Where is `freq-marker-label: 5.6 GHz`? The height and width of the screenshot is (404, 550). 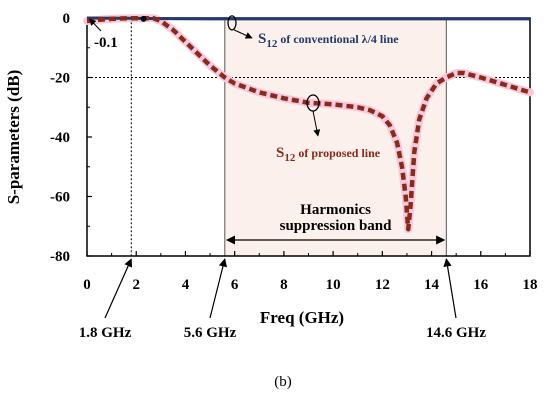
freq-marker-label: 5.6 GHz is located at coordinates (210, 333).